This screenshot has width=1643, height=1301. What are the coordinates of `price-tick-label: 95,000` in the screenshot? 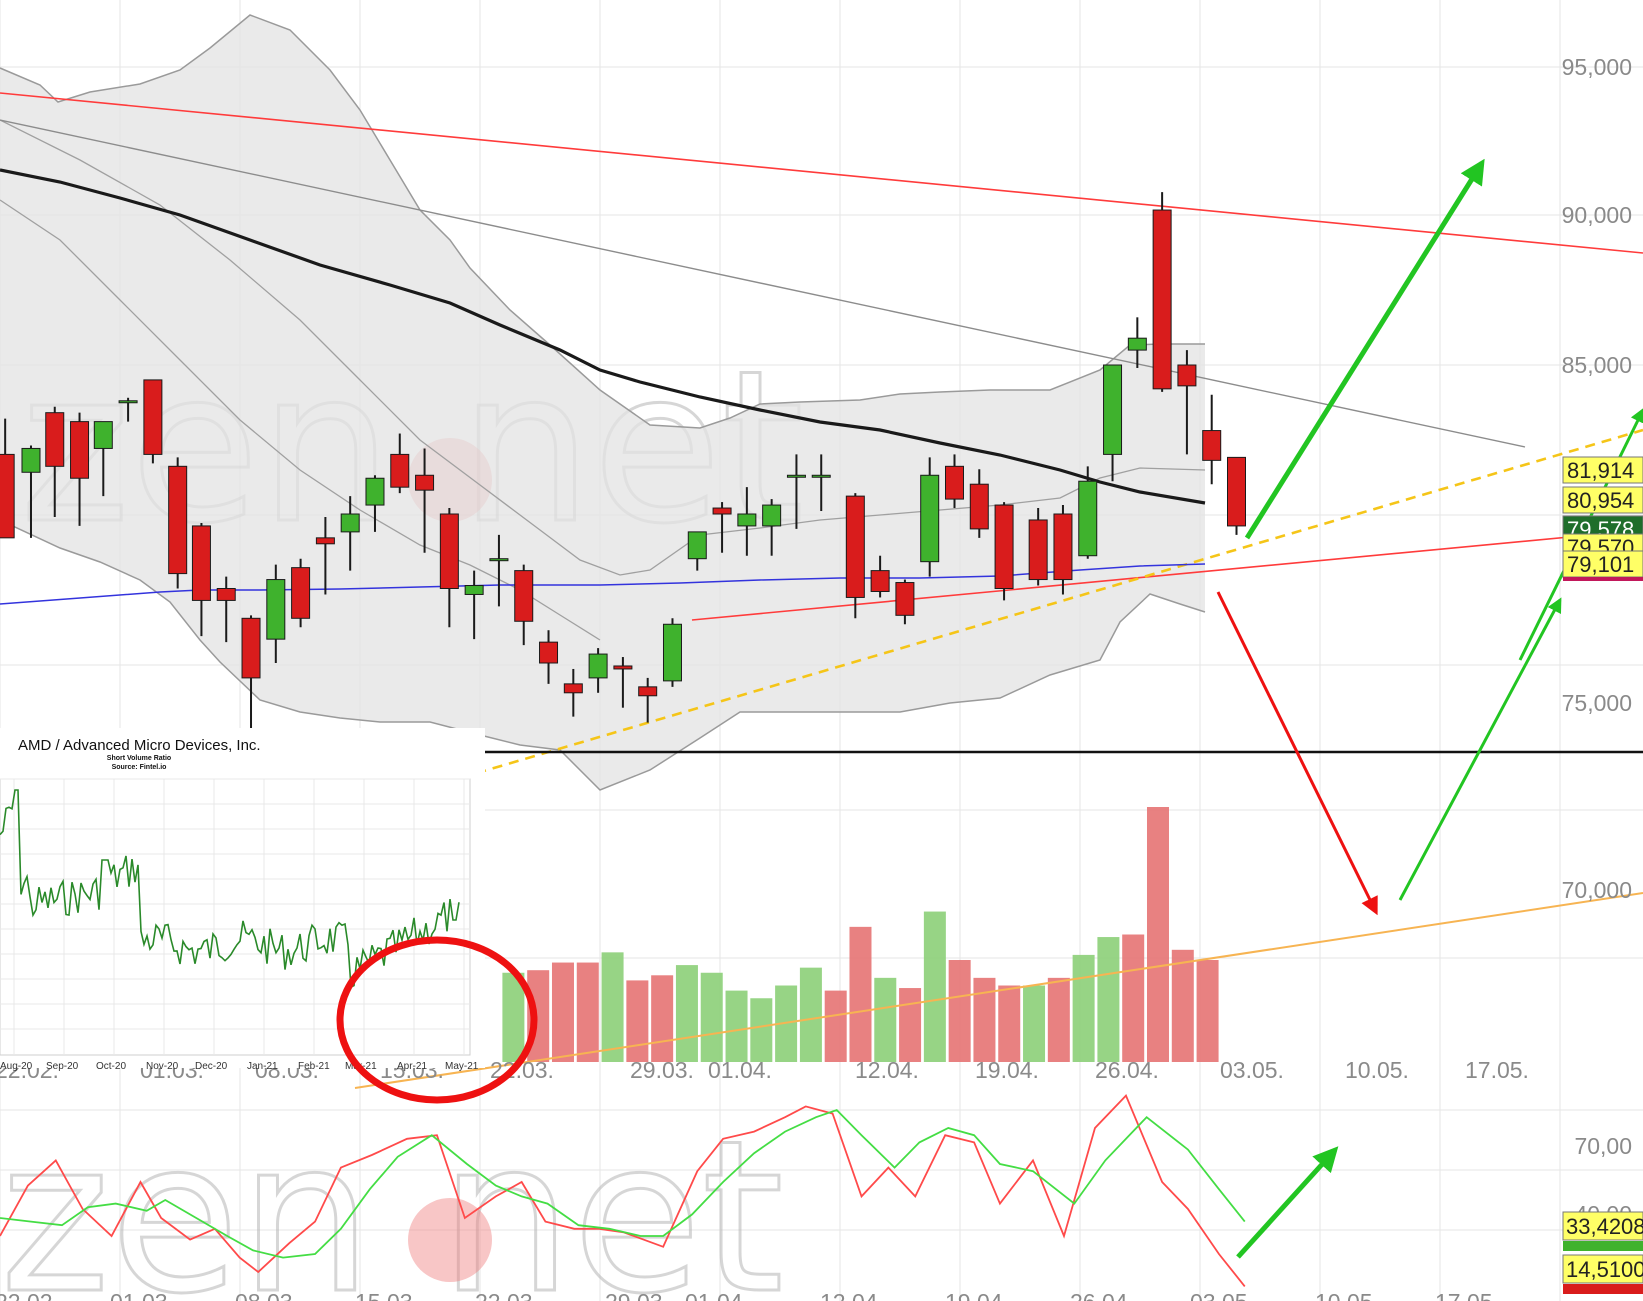 It's located at (1597, 67).